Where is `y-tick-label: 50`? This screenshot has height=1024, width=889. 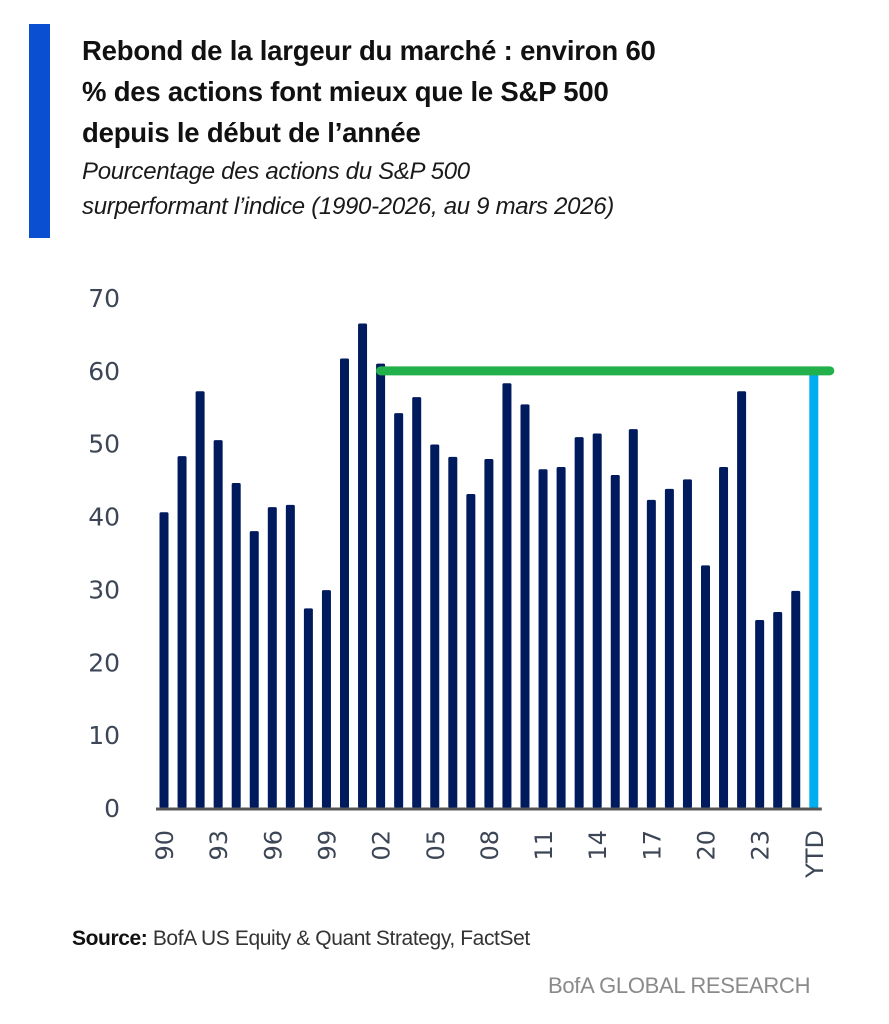
y-tick-label: 50 is located at coordinates (104, 444).